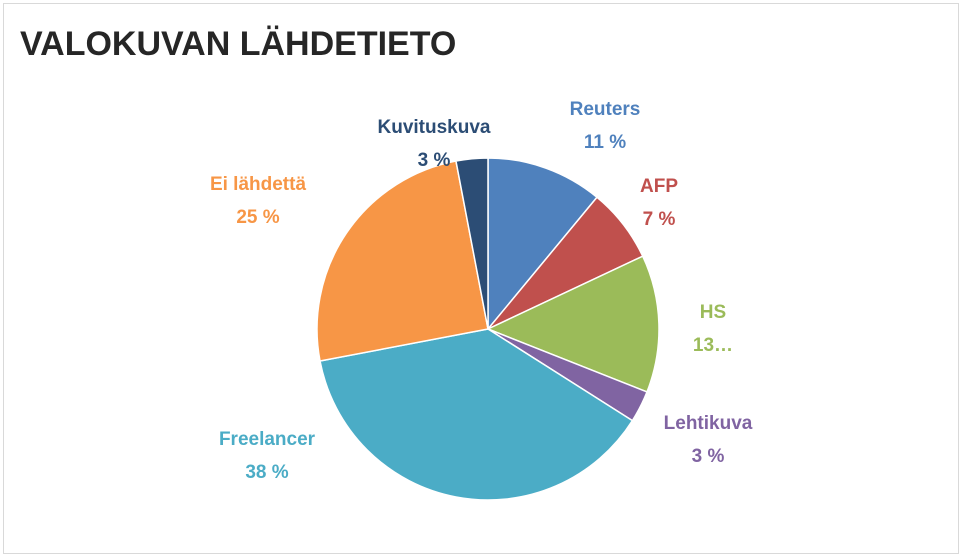  Describe the element at coordinates (434, 127) in the screenshot. I see `slice-category-label: Kuvituskuva` at that location.